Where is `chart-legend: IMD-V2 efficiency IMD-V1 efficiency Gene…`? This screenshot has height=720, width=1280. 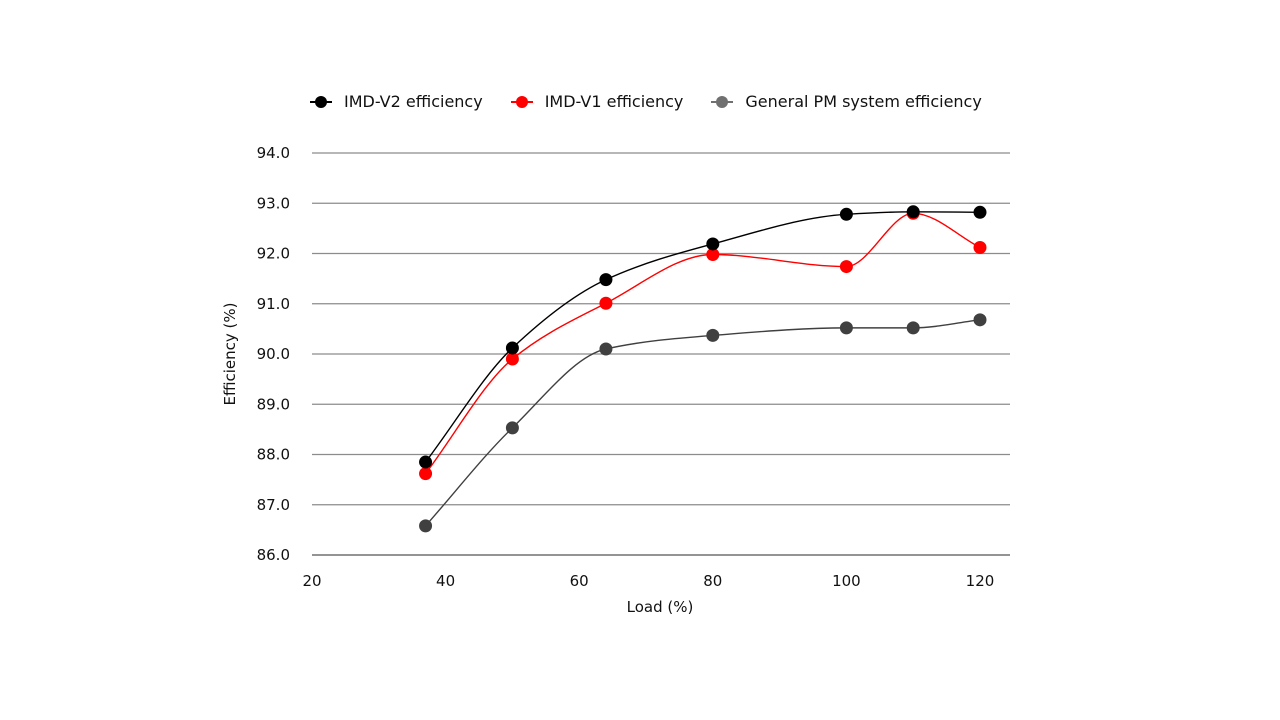
chart-legend: IMD-V2 efficiency IMD-V1 efficiency Gene… is located at coordinates (646, 101).